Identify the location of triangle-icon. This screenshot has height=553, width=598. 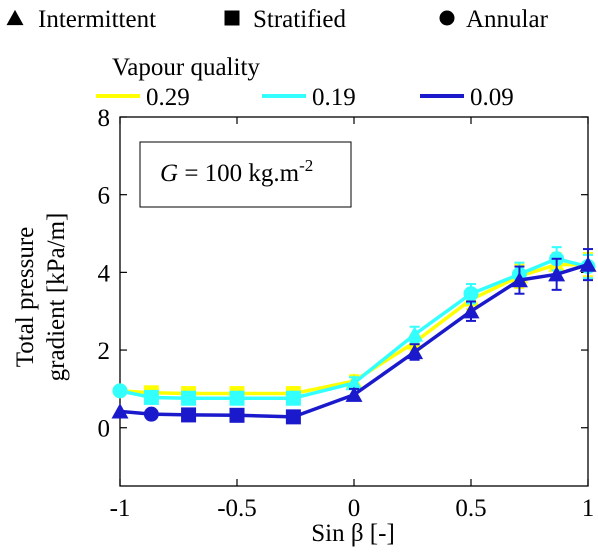
(15, 17).